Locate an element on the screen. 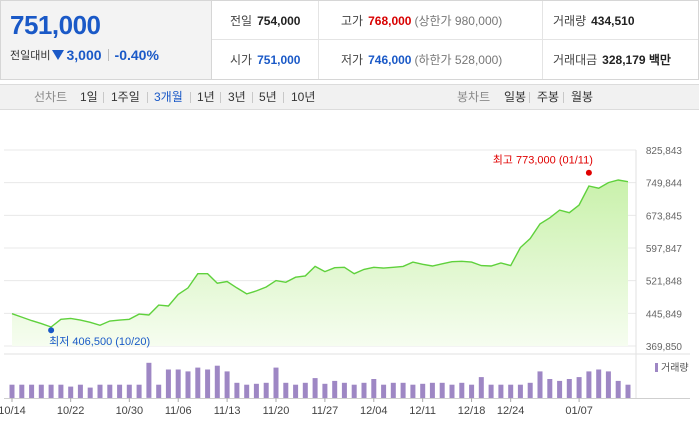 This screenshot has width=699, height=430. line-chart-label: 선차트 is located at coordinates (51, 97).